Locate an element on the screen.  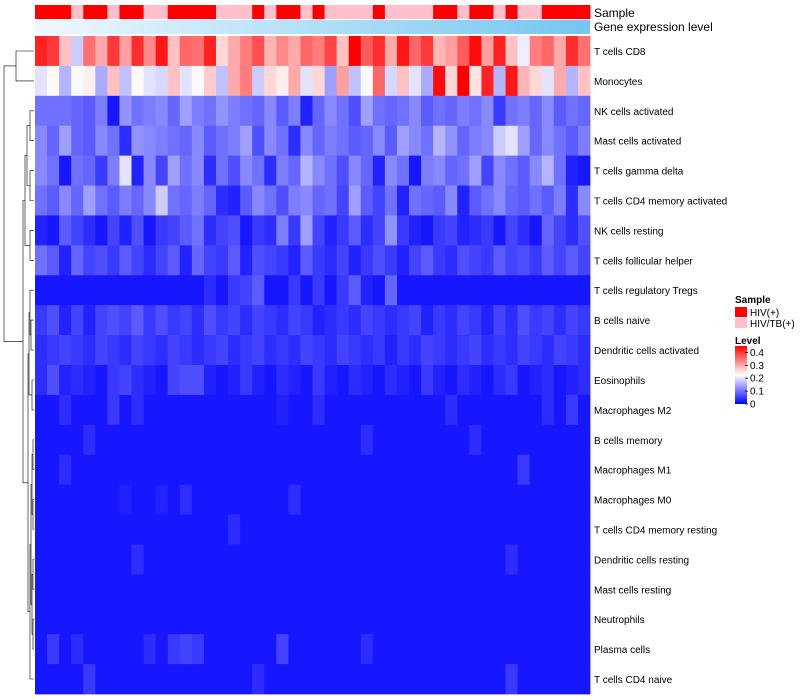
heatmap-cell-r4-c32 is located at coordinates (427, 170).